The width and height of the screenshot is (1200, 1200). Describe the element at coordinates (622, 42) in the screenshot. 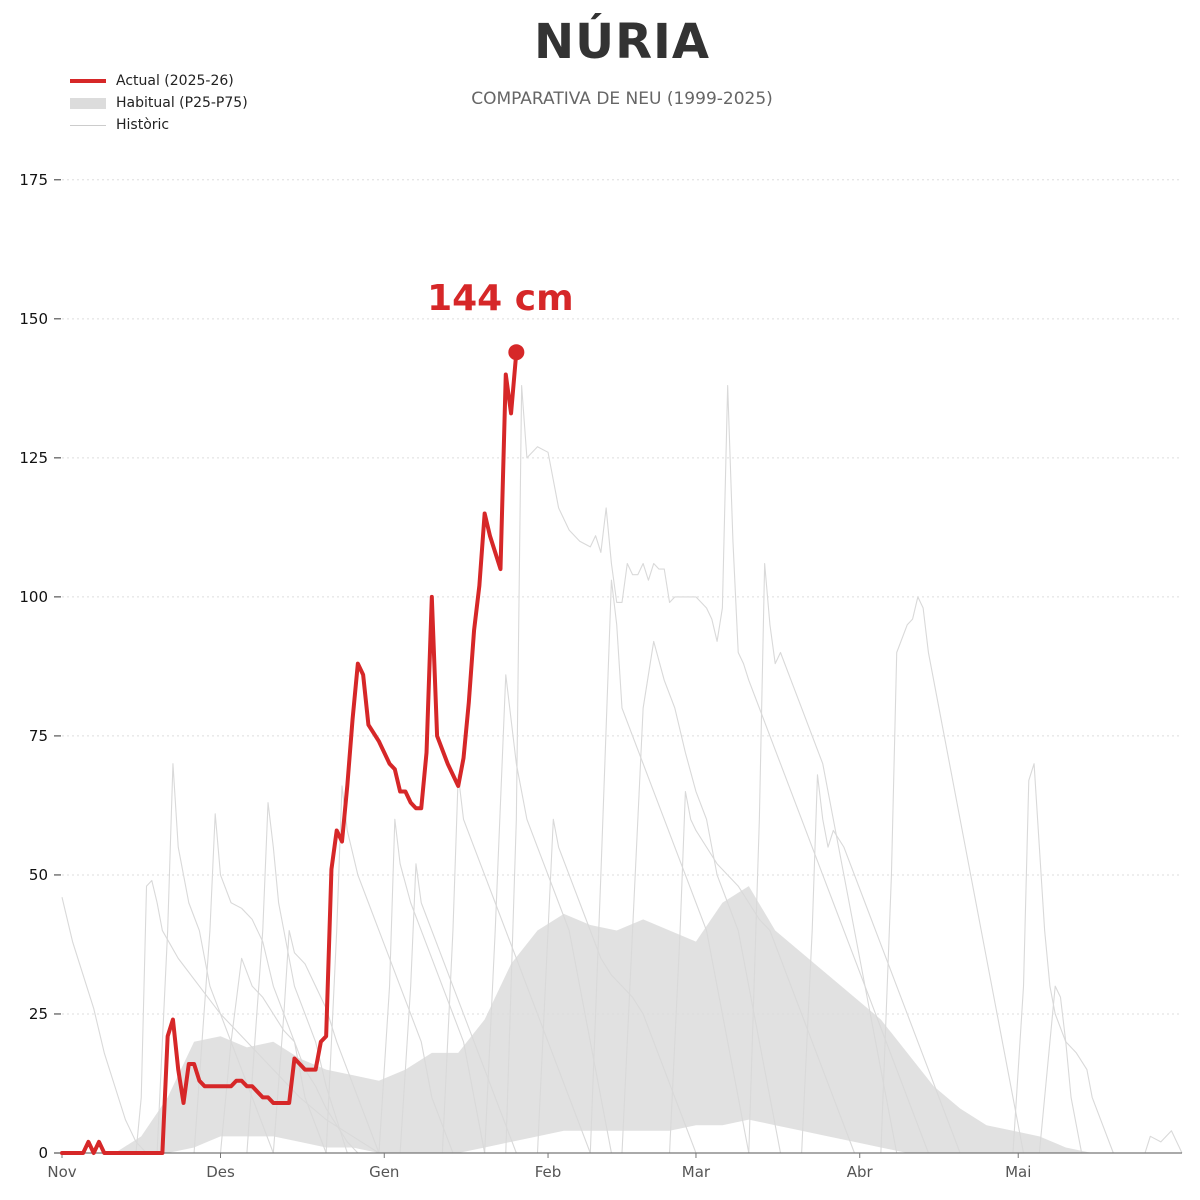

I see `chart-title: NÚRIA` at that location.